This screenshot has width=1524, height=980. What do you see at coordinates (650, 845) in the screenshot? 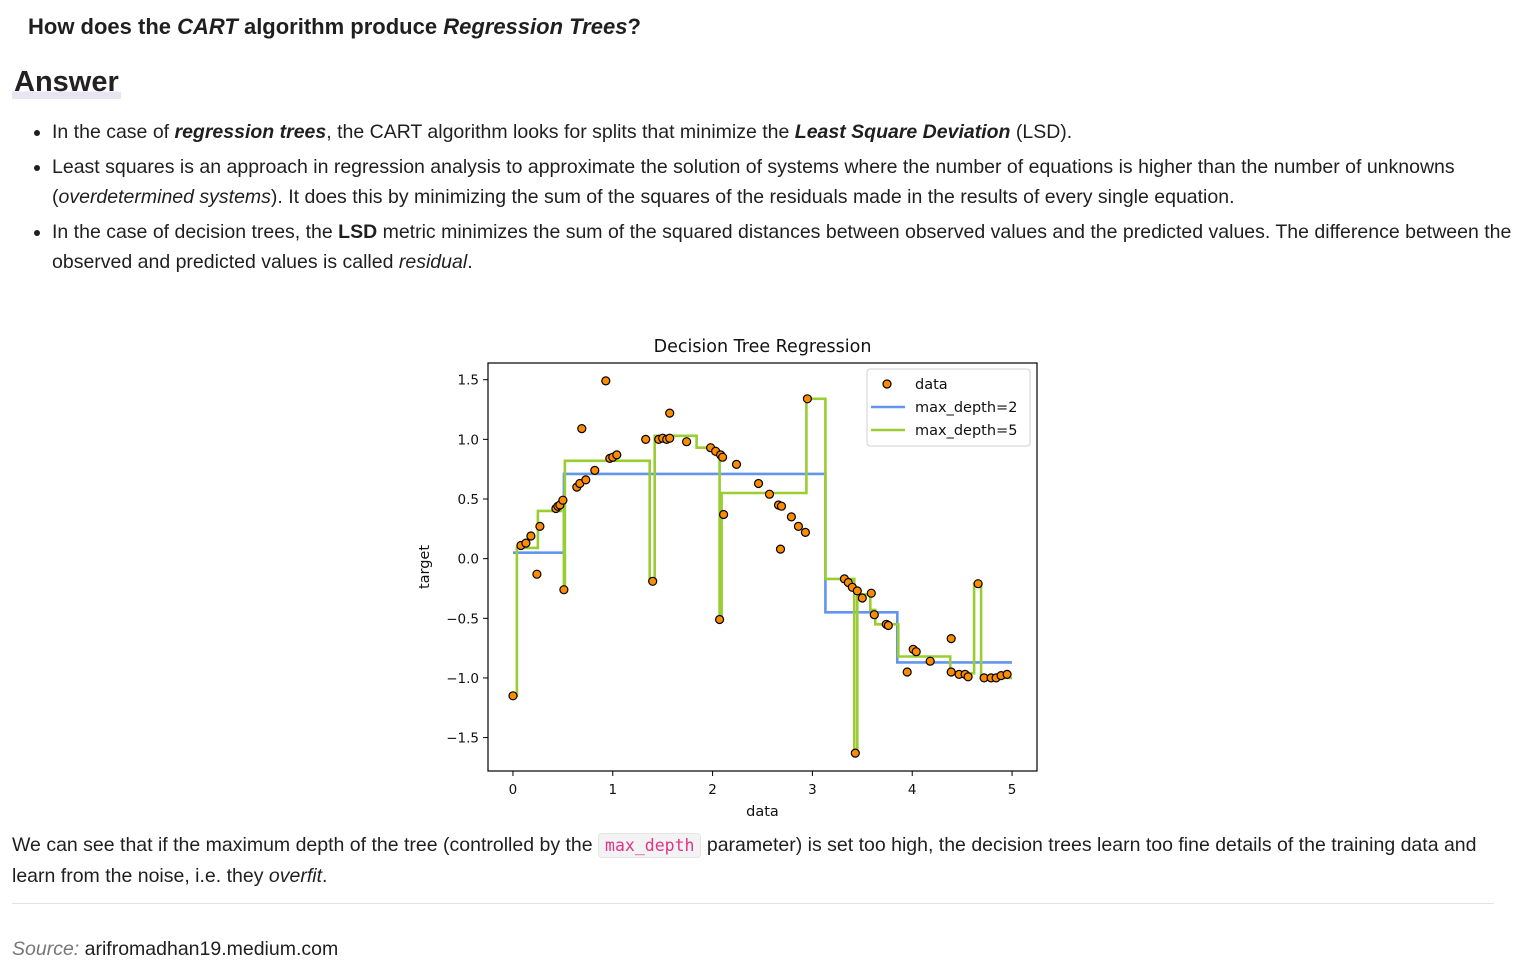
I see `max-depth-code: max_depth` at bounding box center [650, 845].